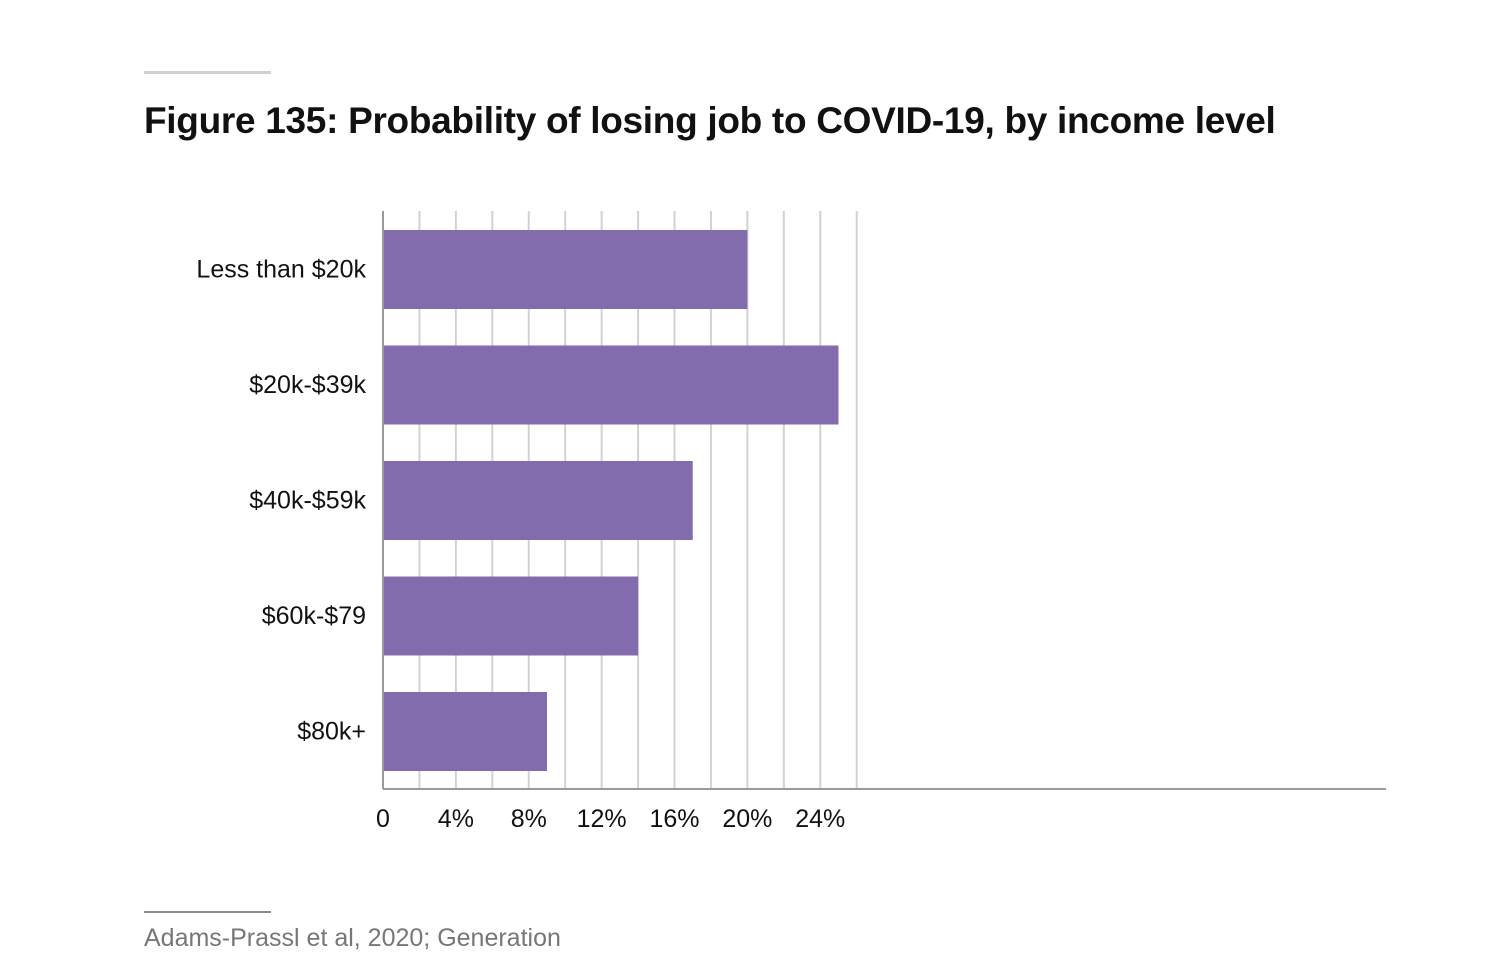 The width and height of the screenshot is (1496, 980). What do you see at coordinates (314, 616) in the screenshot?
I see `category-label: $60k-$79` at bounding box center [314, 616].